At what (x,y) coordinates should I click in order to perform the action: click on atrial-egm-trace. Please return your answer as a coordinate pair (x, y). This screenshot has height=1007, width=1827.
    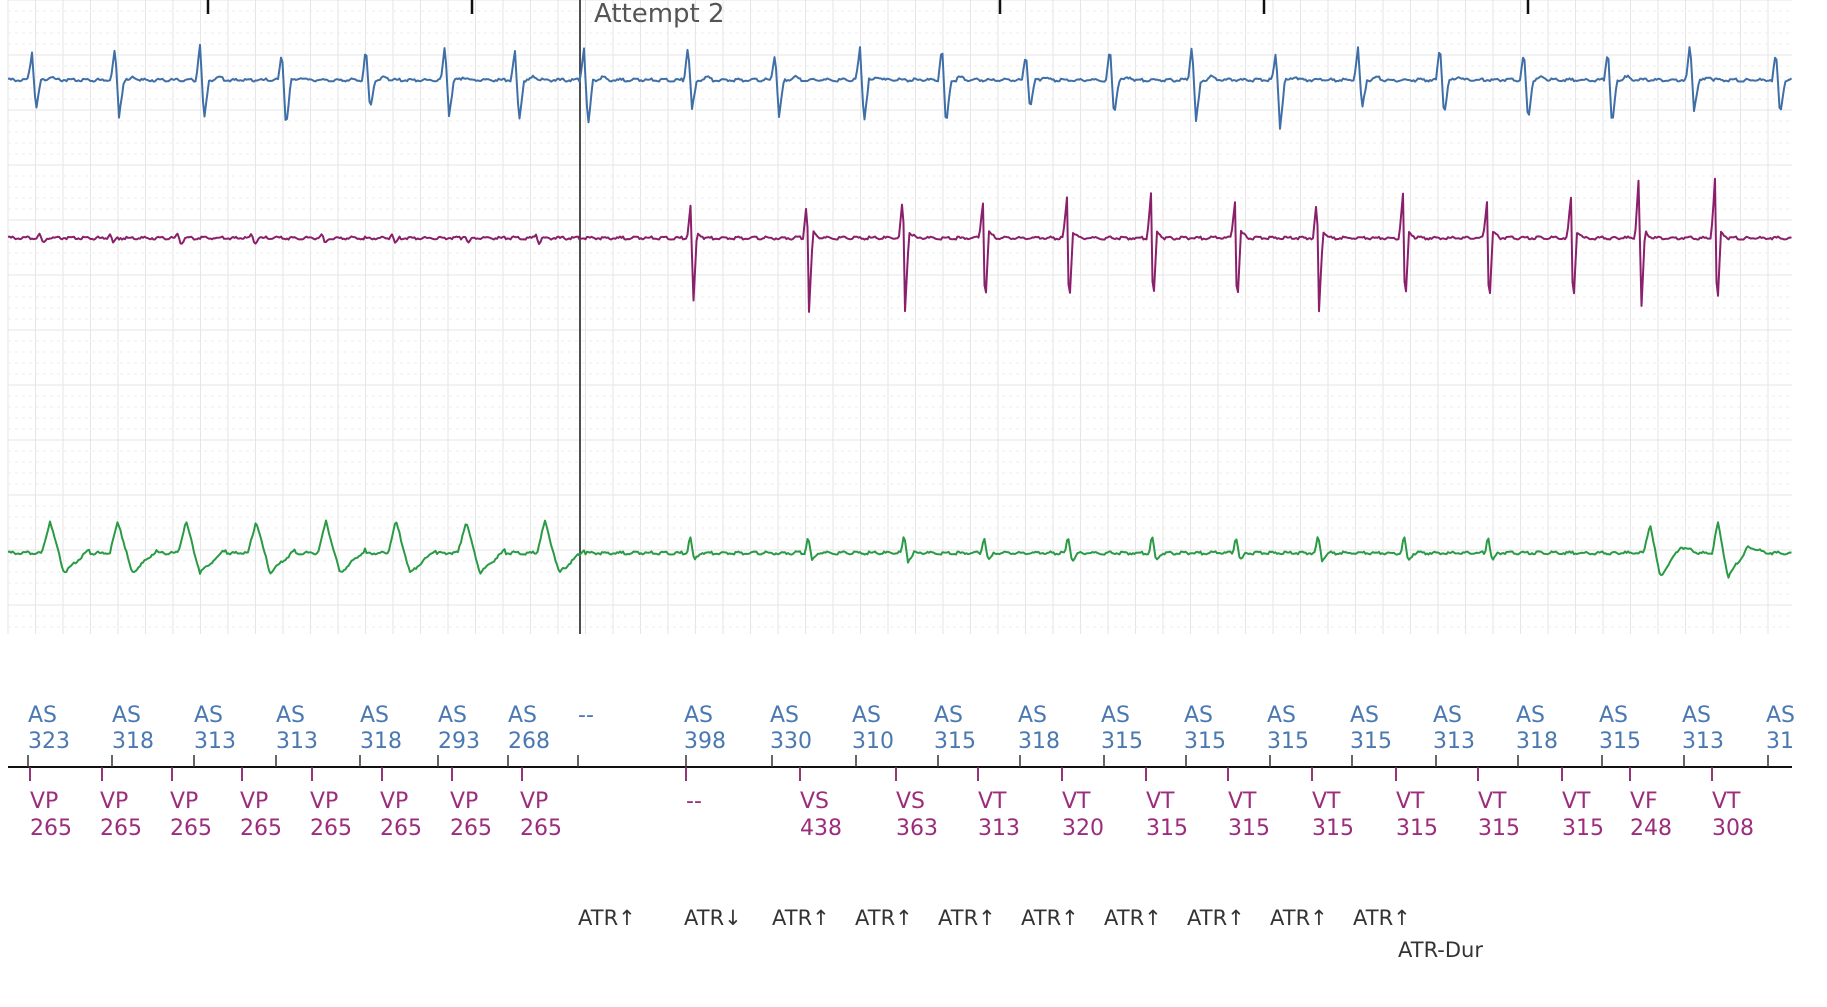
    Looking at the image, I should click on (900, 86).